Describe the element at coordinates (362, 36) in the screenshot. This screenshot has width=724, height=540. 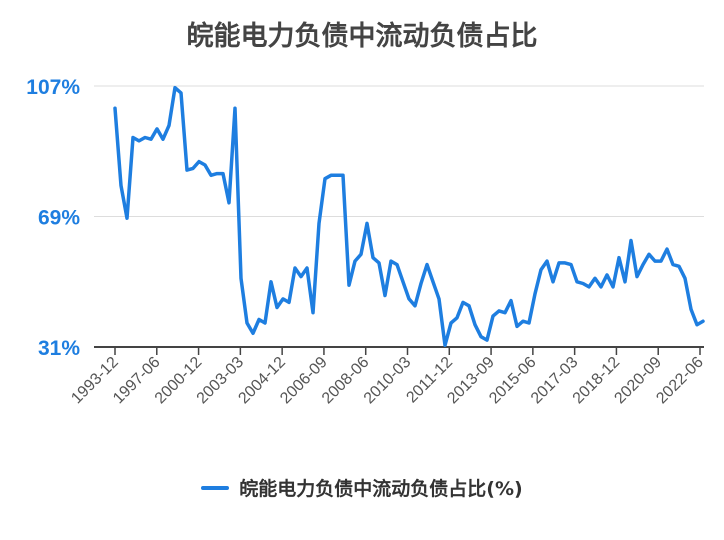
I see `chart-title: 皖能电力负债中流动负债占比` at that location.